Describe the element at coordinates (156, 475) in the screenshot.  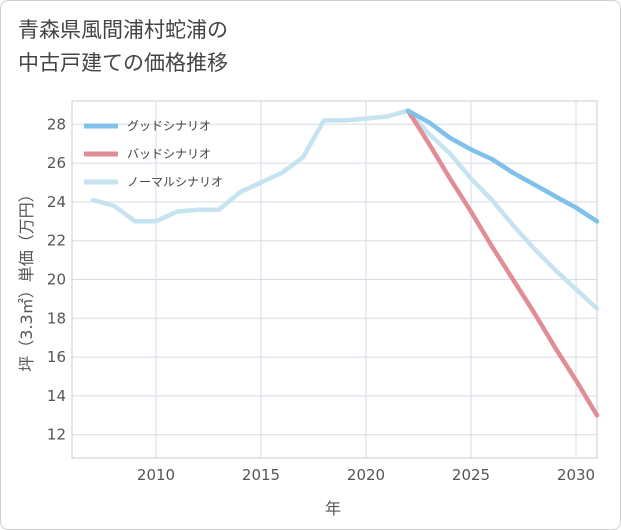
I see `x-tick-label: 2010` at that location.